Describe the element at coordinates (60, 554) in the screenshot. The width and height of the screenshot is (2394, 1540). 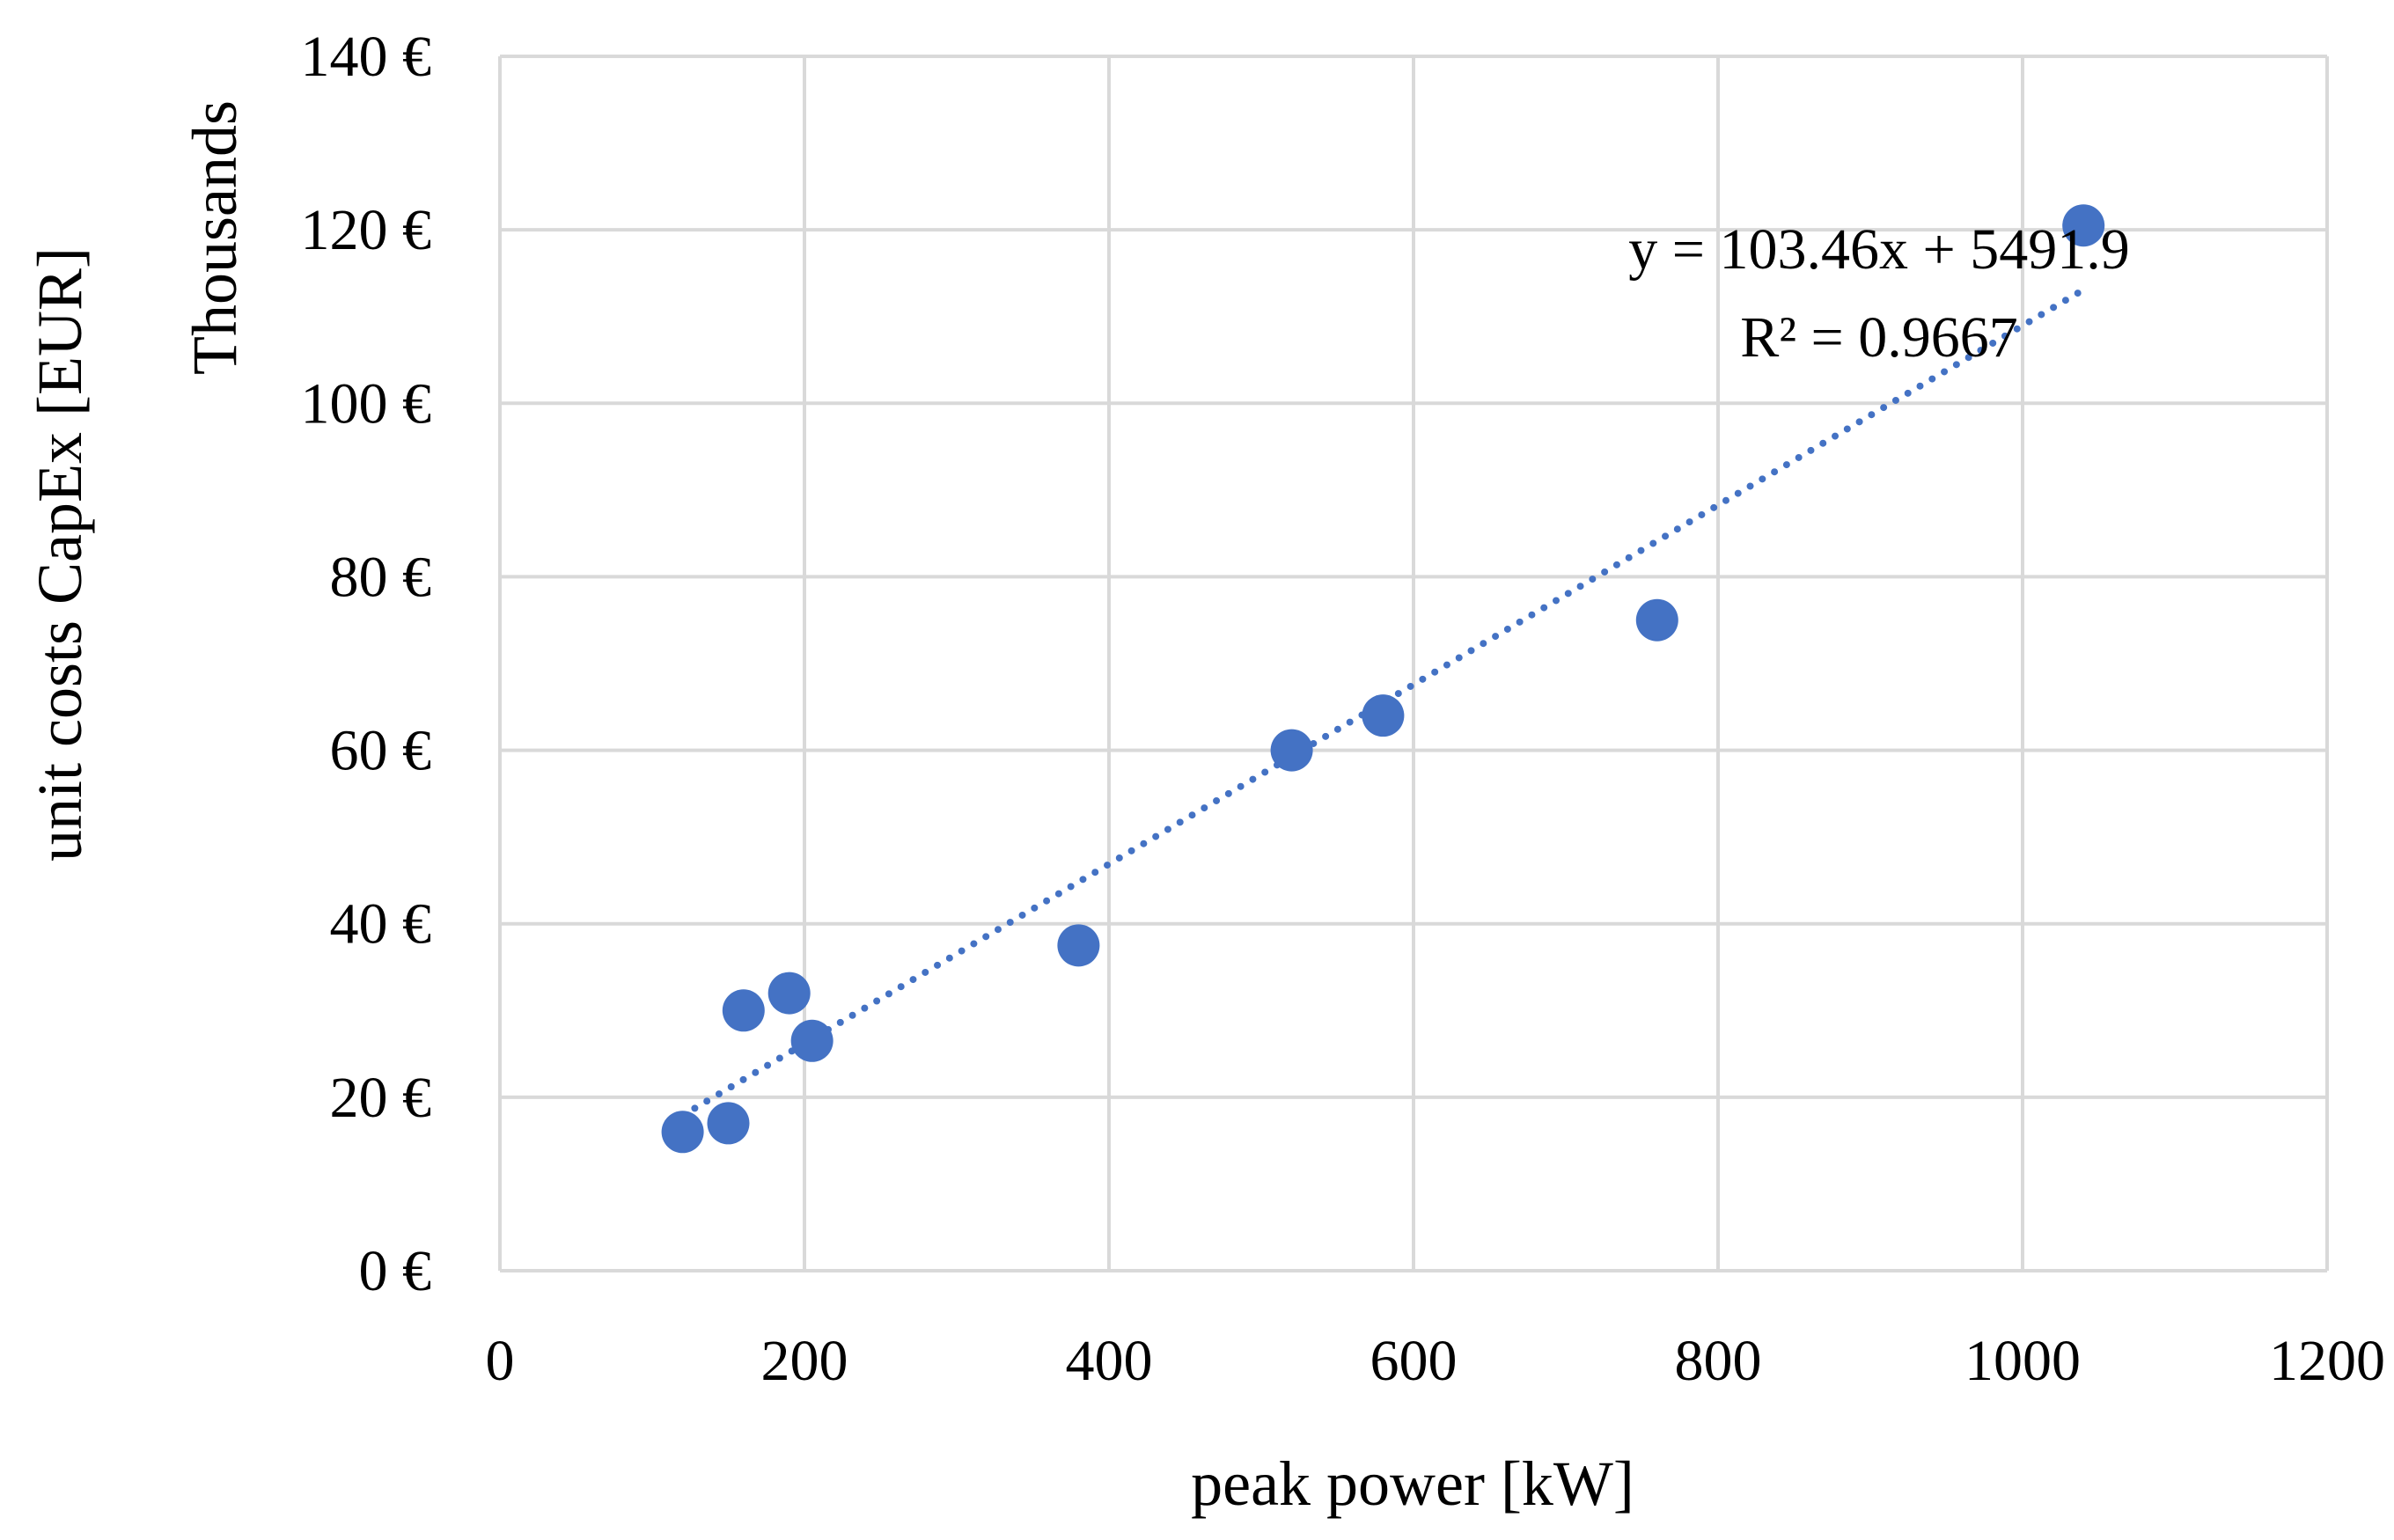
I see `y-axis-title: unit costs CapEx [EUR]` at that location.